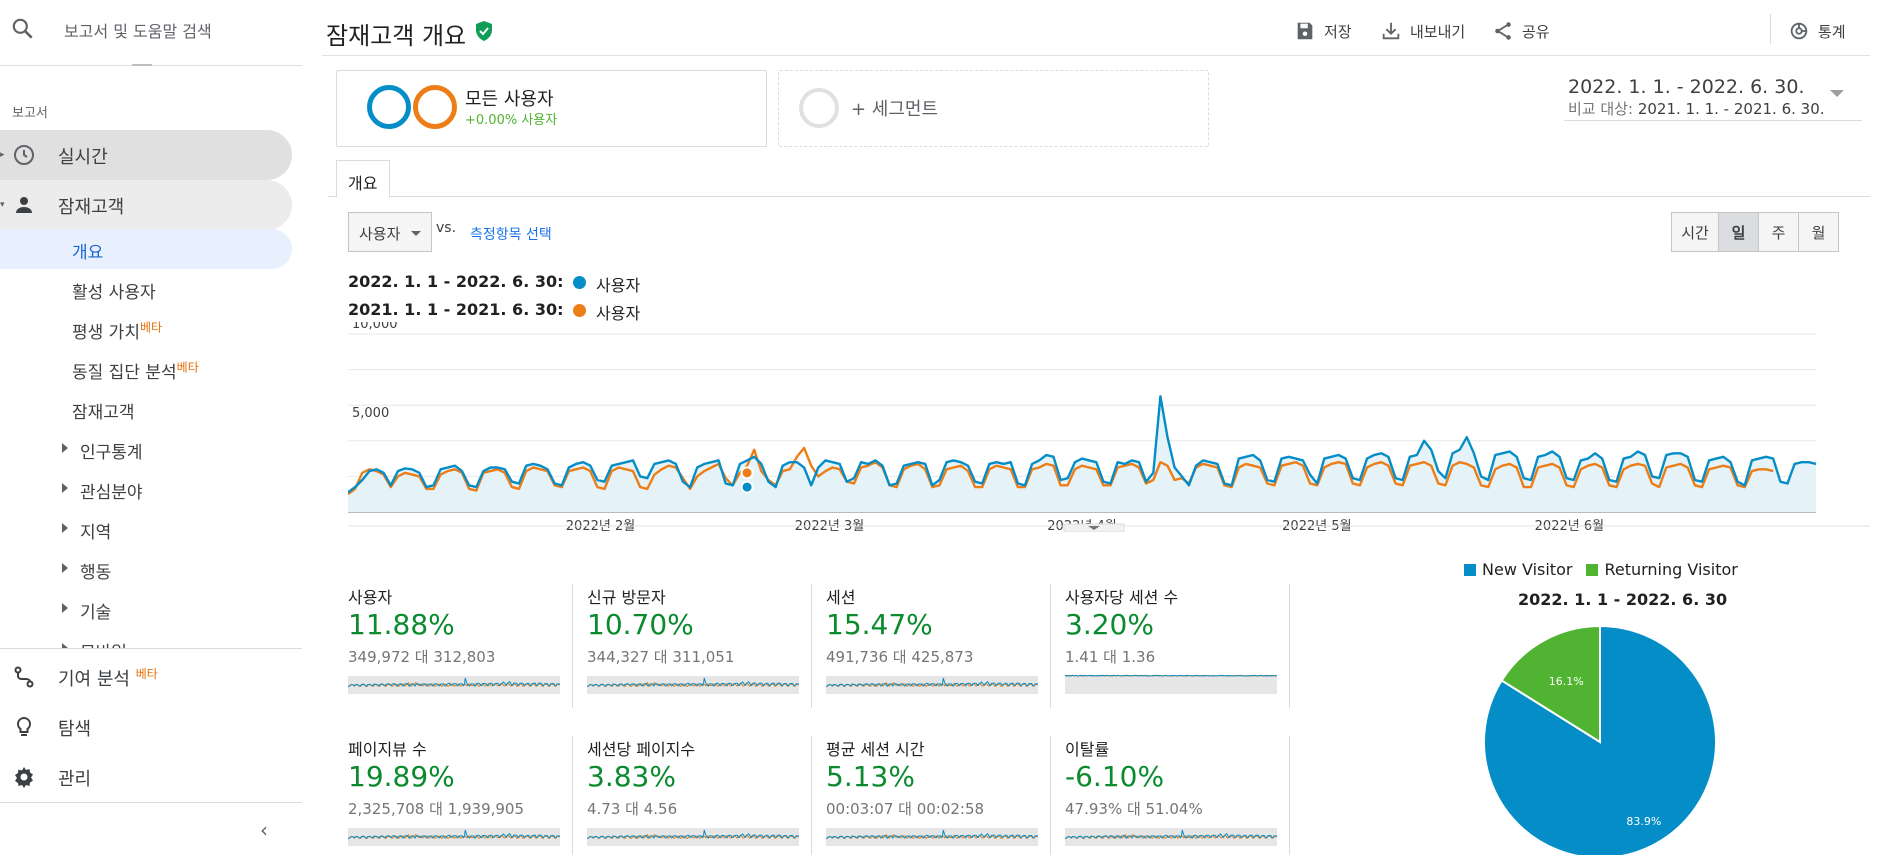 Image resolution: width=1883 pixels, height=855 pixels. What do you see at coordinates (1518, 569) in the screenshot?
I see `pie-legend-new: New Visitor` at bounding box center [1518, 569].